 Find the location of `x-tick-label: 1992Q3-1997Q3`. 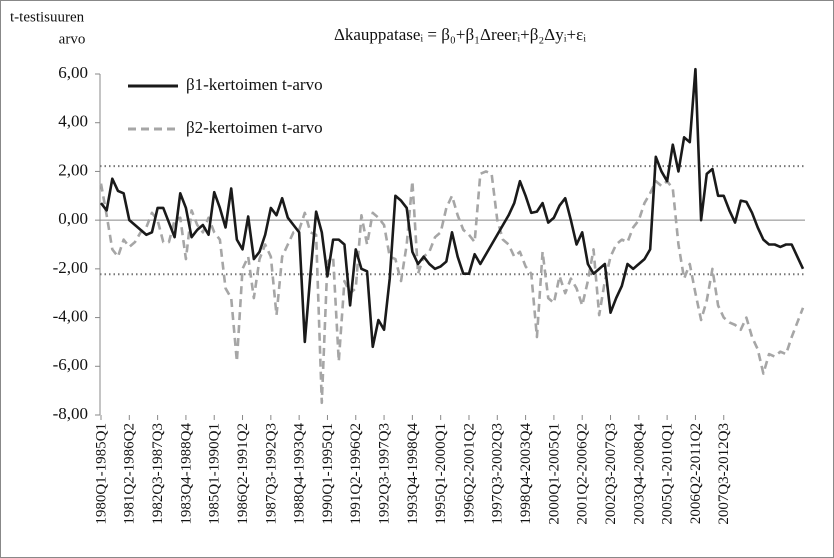

x-tick-label: 1992Q3-1997Q3 is located at coordinates (385, 474).